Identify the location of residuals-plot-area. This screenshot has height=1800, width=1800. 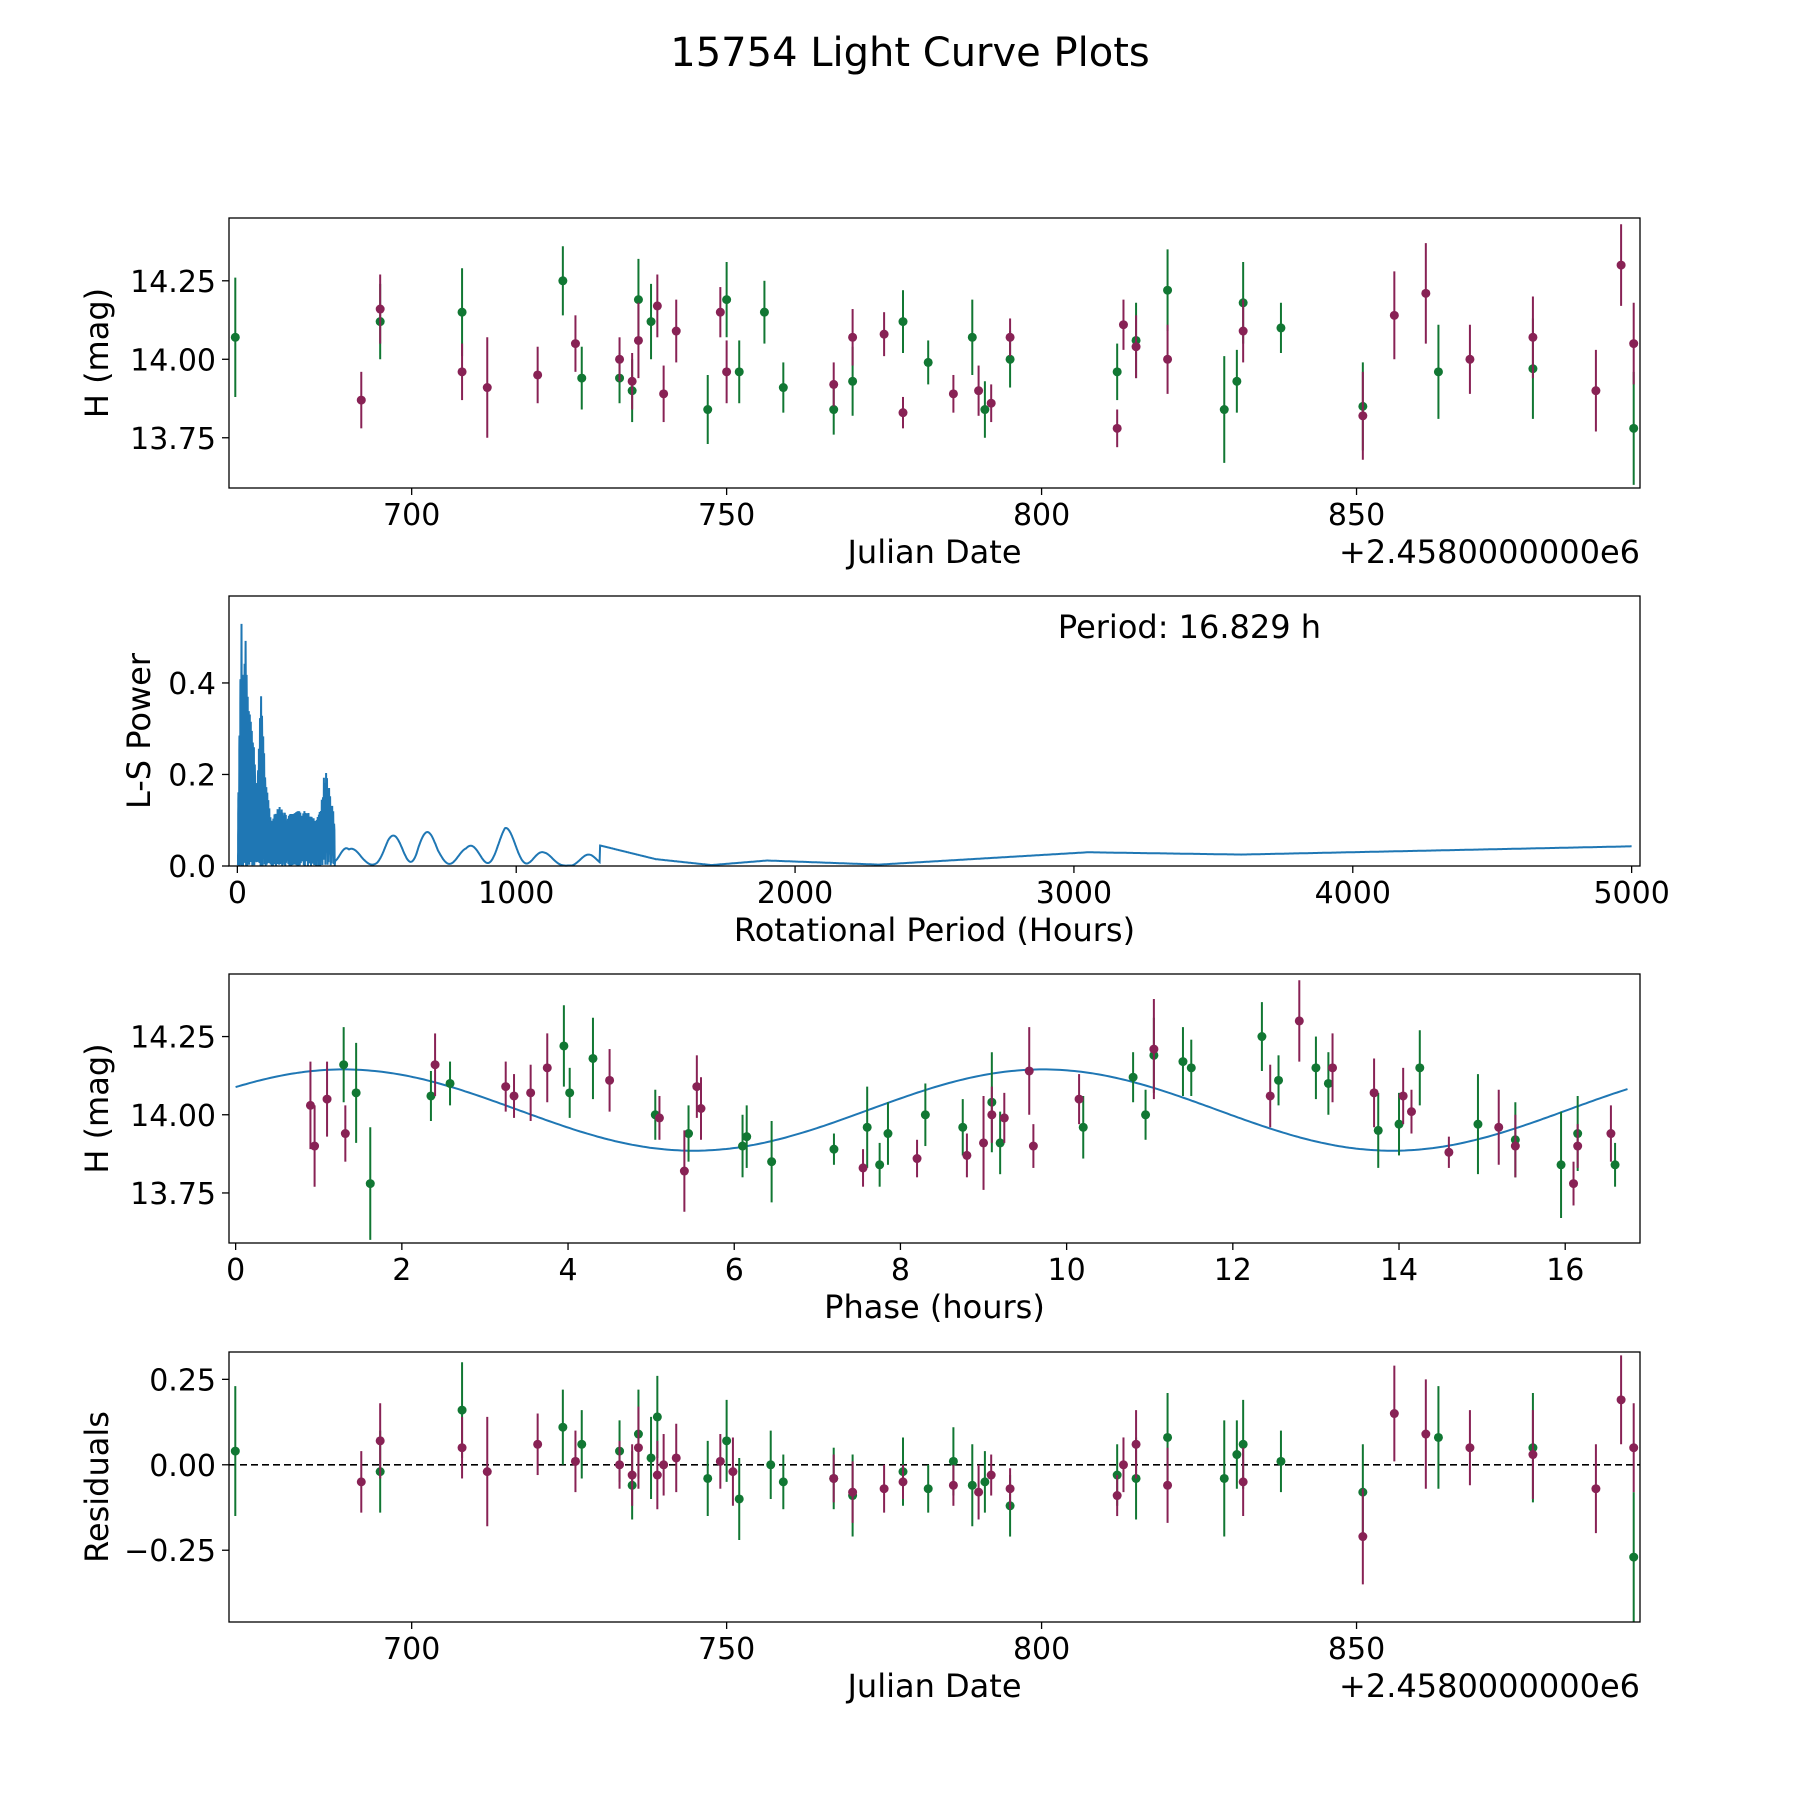
(934, 1488).